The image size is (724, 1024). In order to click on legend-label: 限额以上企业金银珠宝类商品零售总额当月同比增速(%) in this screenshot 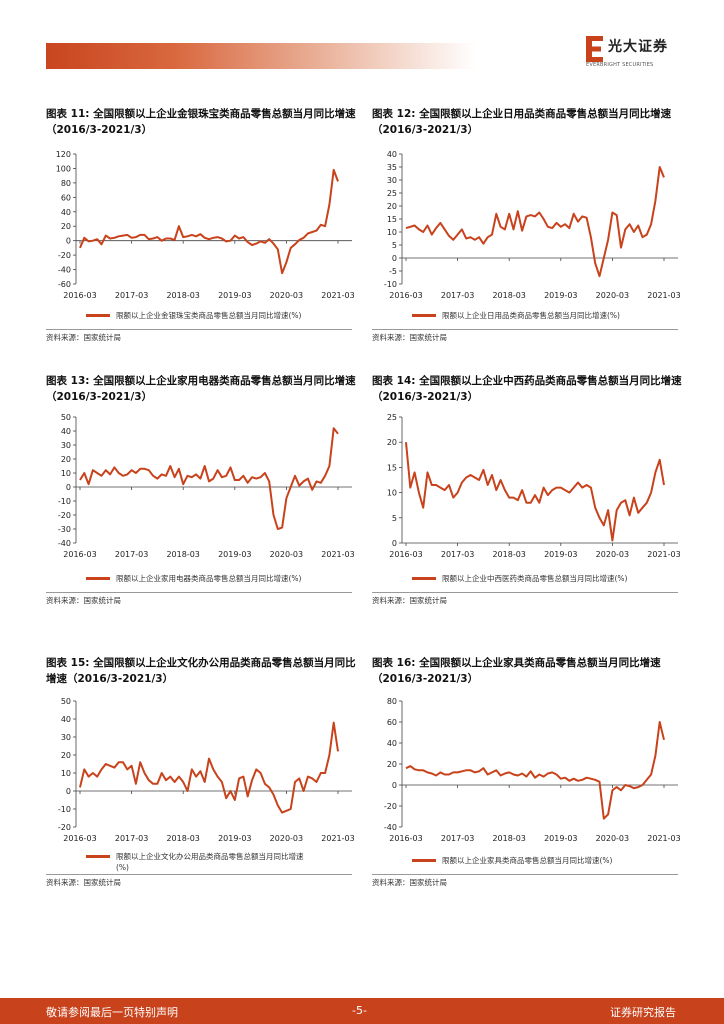, I will do `click(209, 315)`.